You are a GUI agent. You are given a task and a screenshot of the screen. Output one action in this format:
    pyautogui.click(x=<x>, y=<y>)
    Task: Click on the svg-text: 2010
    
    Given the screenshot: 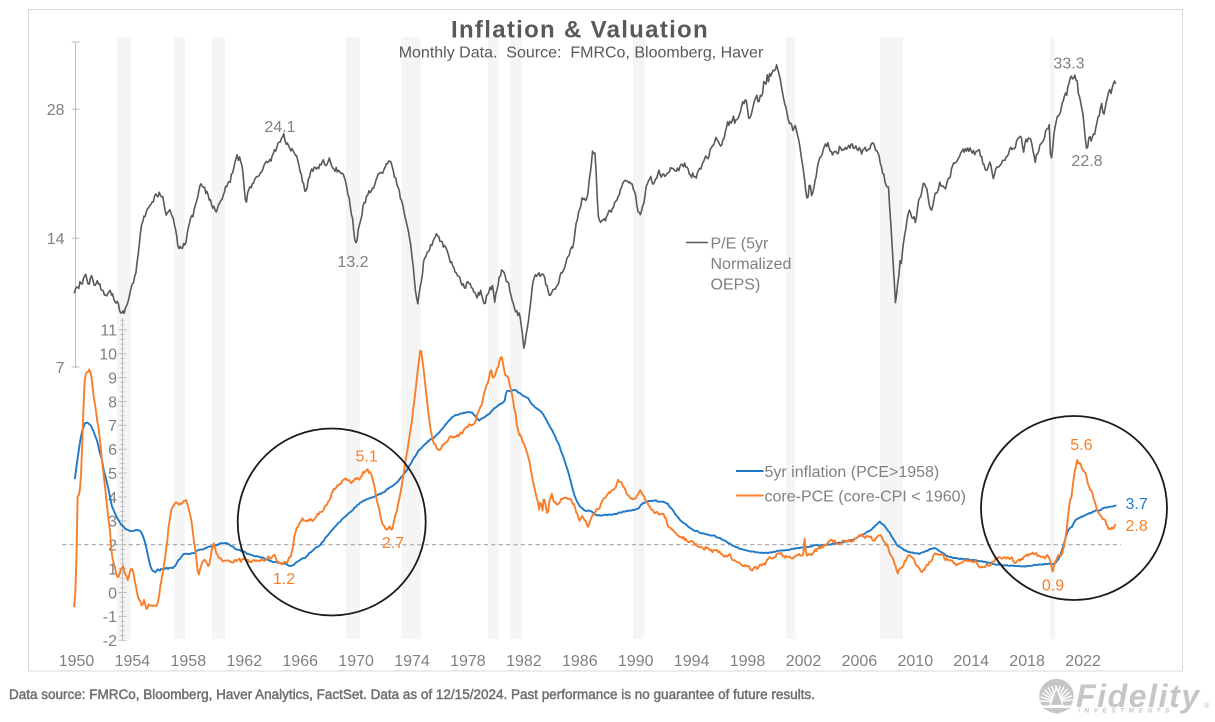 What is the action you would take?
    pyautogui.click(x=916, y=661)
    